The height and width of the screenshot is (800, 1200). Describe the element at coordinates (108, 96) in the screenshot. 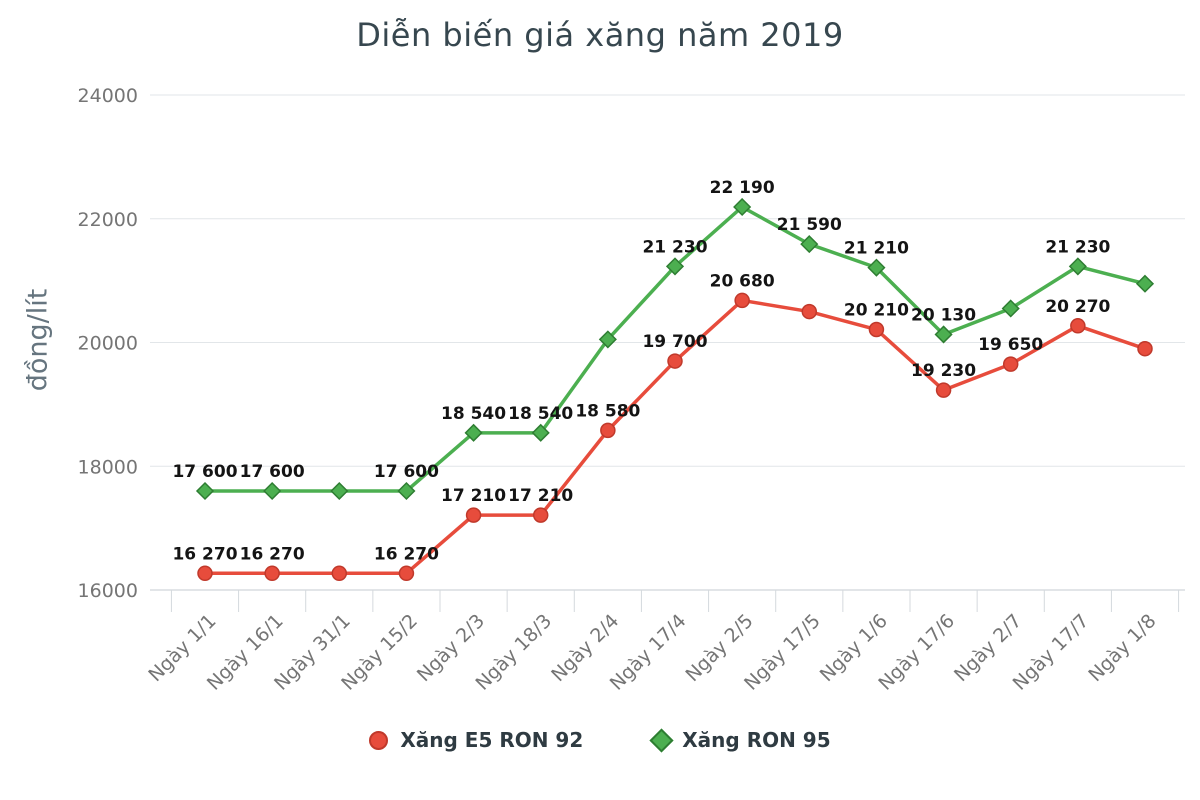

I see `y-axis-tick-label: 24000` at that location.